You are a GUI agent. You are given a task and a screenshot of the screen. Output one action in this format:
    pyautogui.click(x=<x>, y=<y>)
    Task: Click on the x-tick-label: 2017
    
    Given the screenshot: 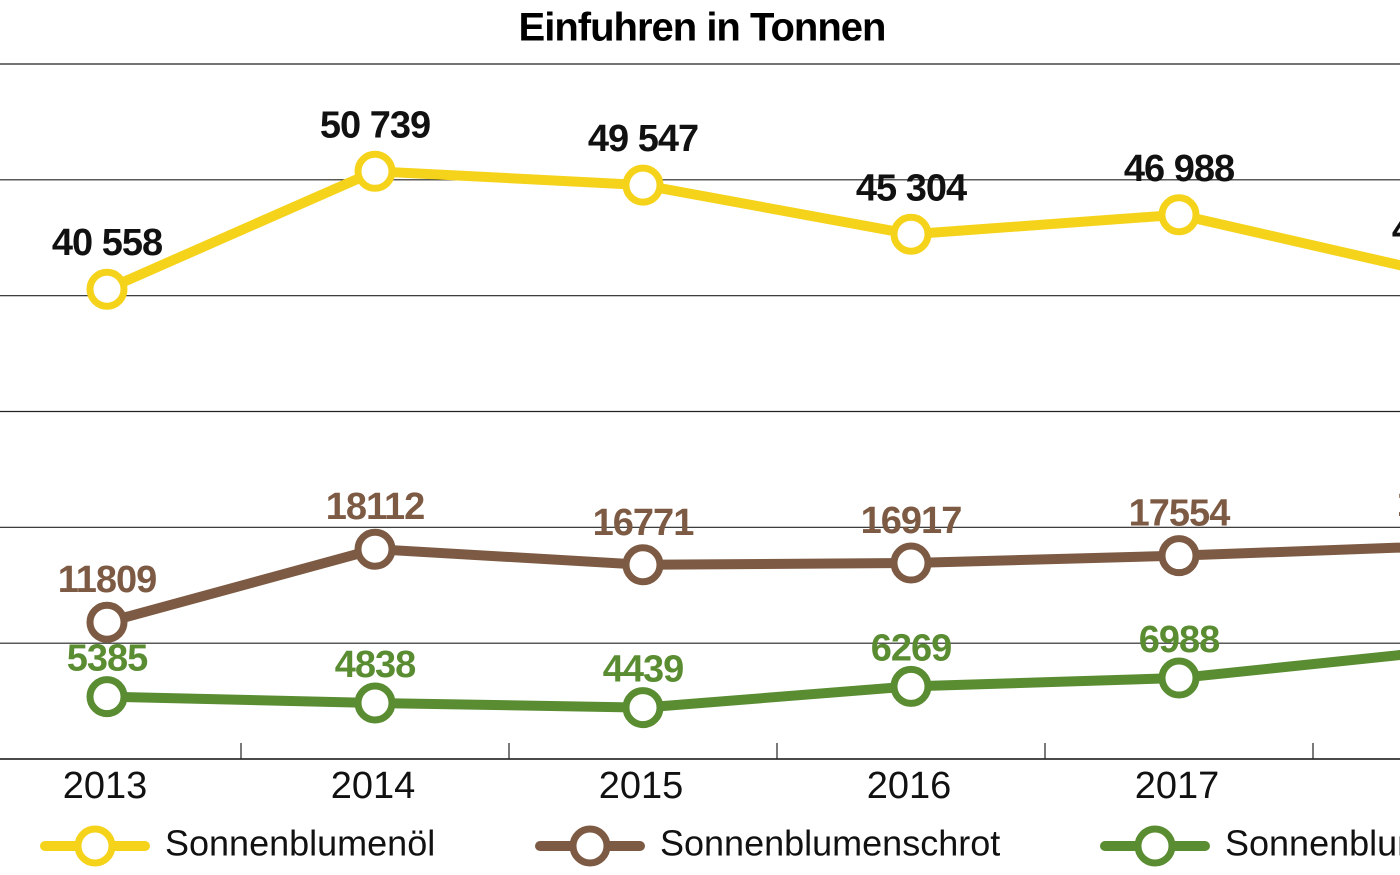 What is the action you would take?
    pyautogui.click(x=1177, y=786)
    